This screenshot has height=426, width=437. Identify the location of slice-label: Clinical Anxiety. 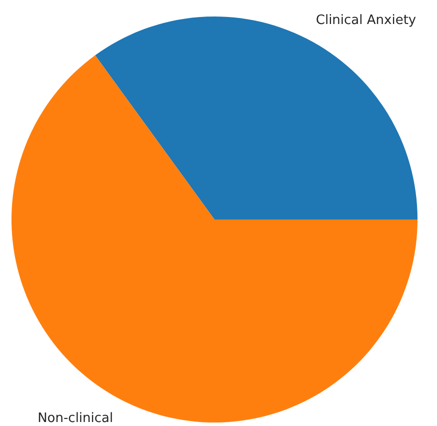
(366, 20).